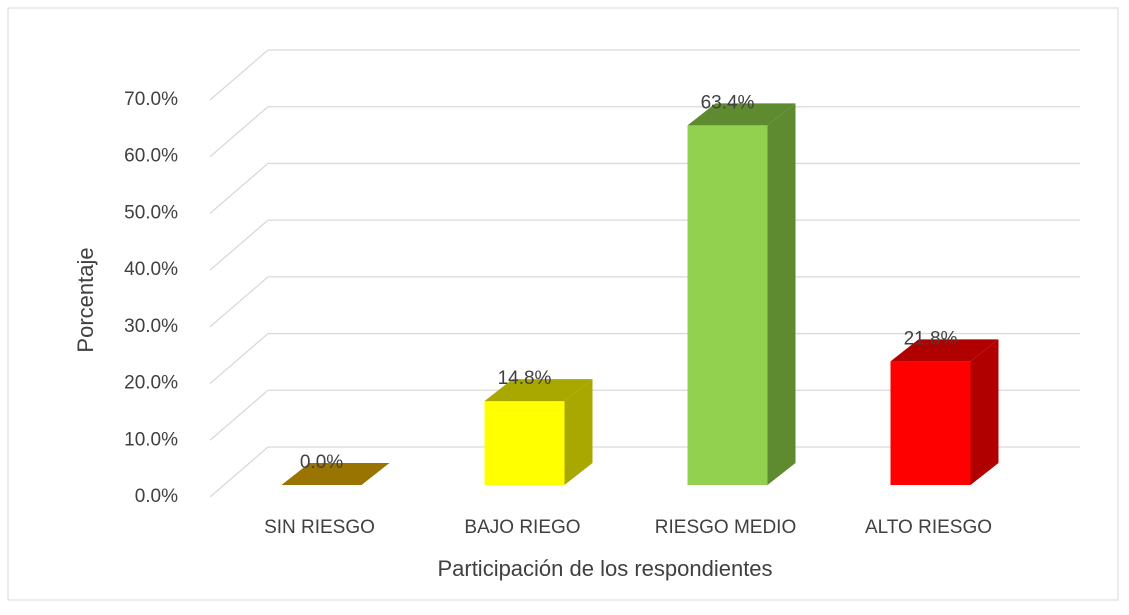 The image size is (1129, 615). I want to click on value-label: 0.0%, so click(321, 462).